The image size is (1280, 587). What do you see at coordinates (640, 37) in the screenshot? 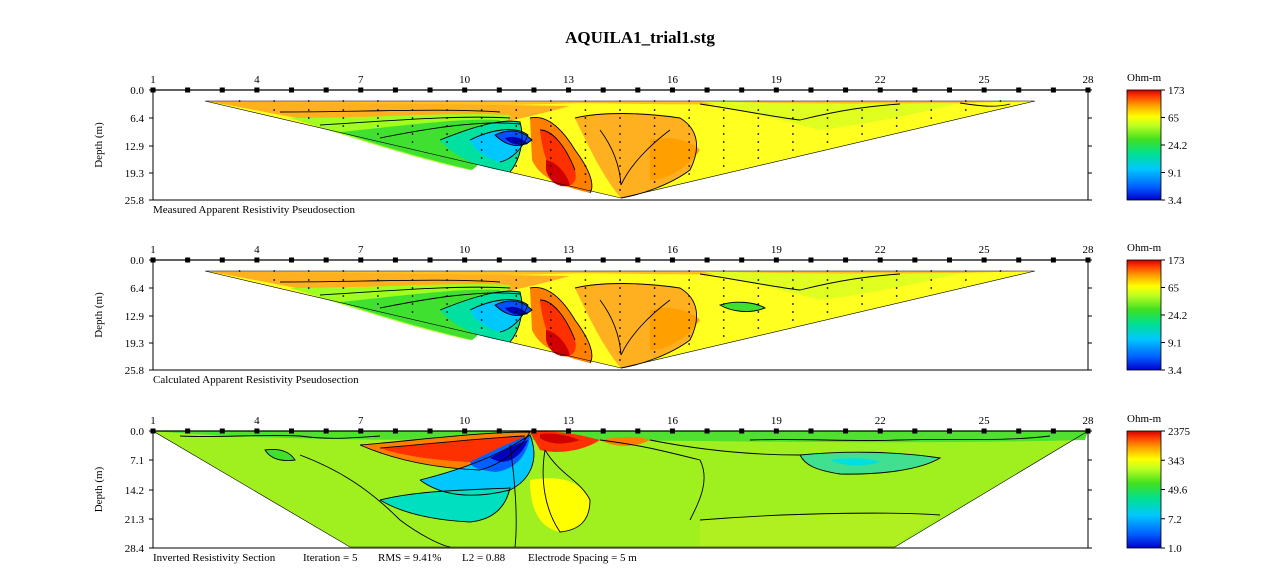
I see `chart-title: AQUILA1_trial1.stg` at bounding box center [640, 37].